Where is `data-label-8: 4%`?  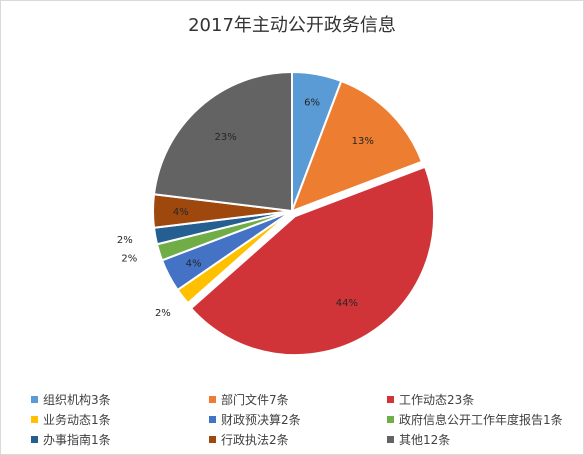 data-label-8: 4% is located at coordinates (181, 212).